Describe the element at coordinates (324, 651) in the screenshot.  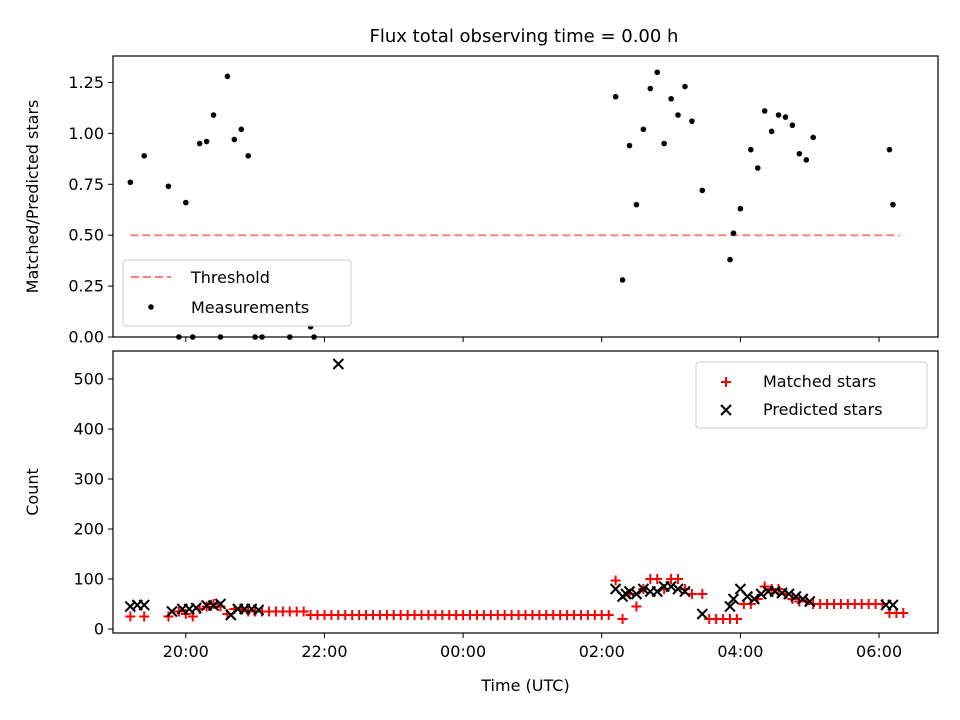
I see `x-tick-label: 22:00` at that location.